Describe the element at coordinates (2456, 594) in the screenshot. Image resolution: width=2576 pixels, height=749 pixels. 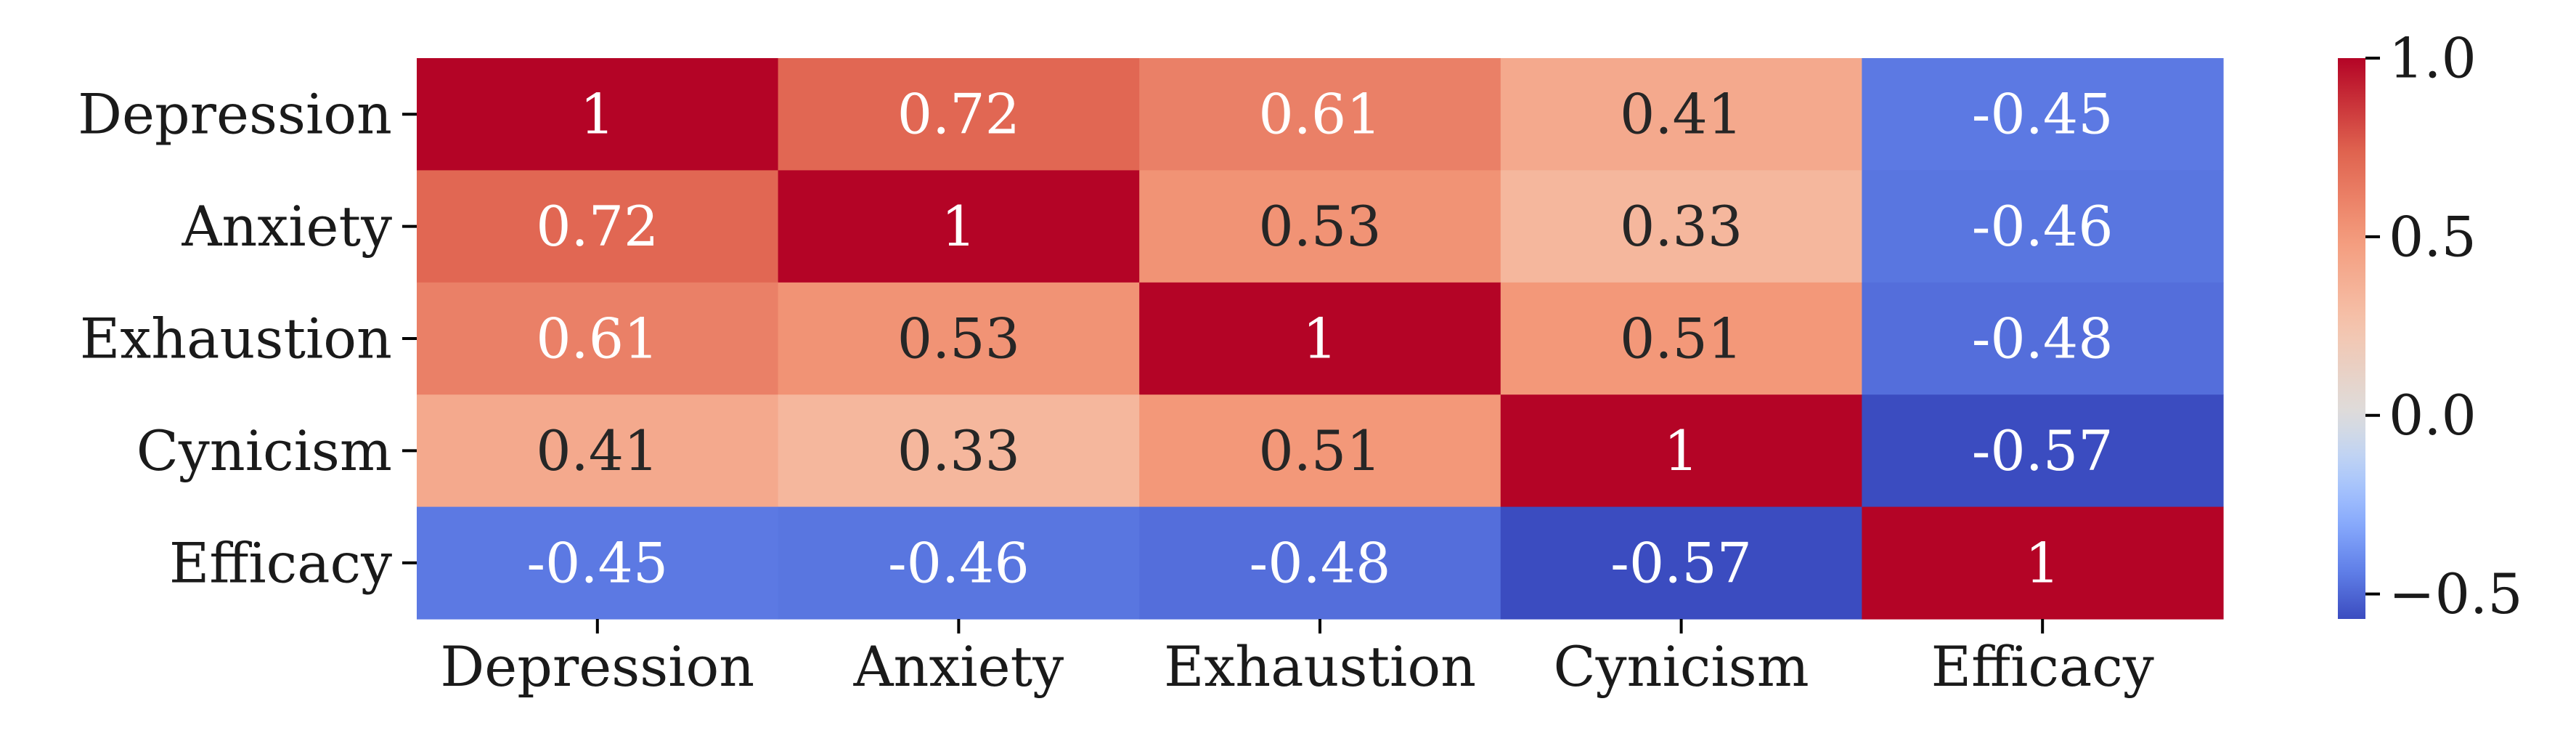
I see `colorbar-tick-label-3: −0.5` at that location.